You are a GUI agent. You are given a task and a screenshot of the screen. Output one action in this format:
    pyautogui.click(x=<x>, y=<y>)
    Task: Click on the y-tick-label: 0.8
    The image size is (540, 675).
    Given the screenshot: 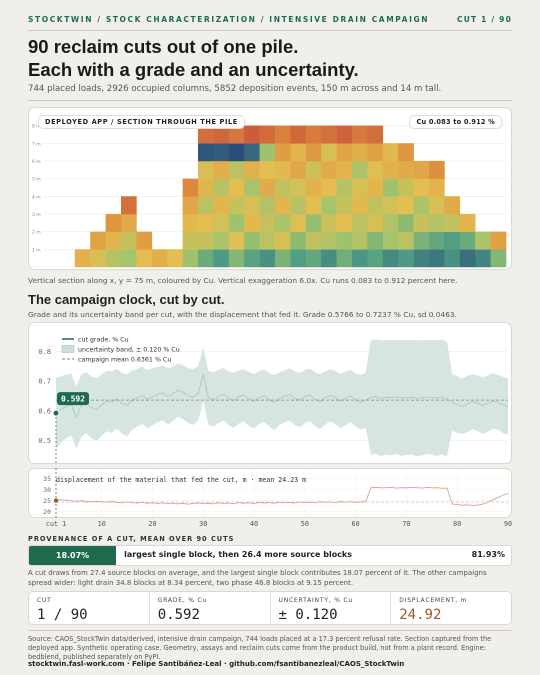 What is the action you would take?
    pyautogui.click(x=44, y=352)
    